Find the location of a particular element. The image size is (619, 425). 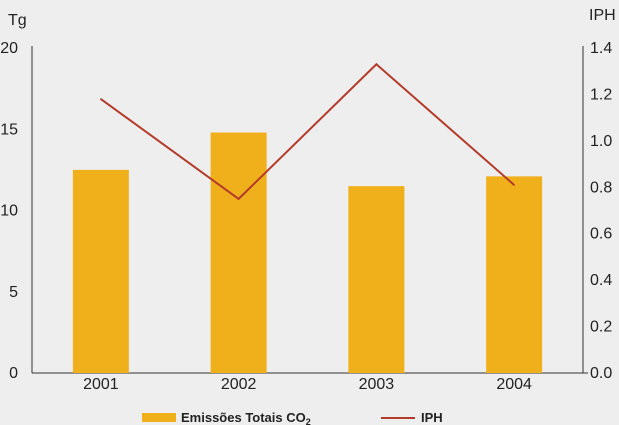

y-left-tick-label: 0 is located at coordinates (13, 373).